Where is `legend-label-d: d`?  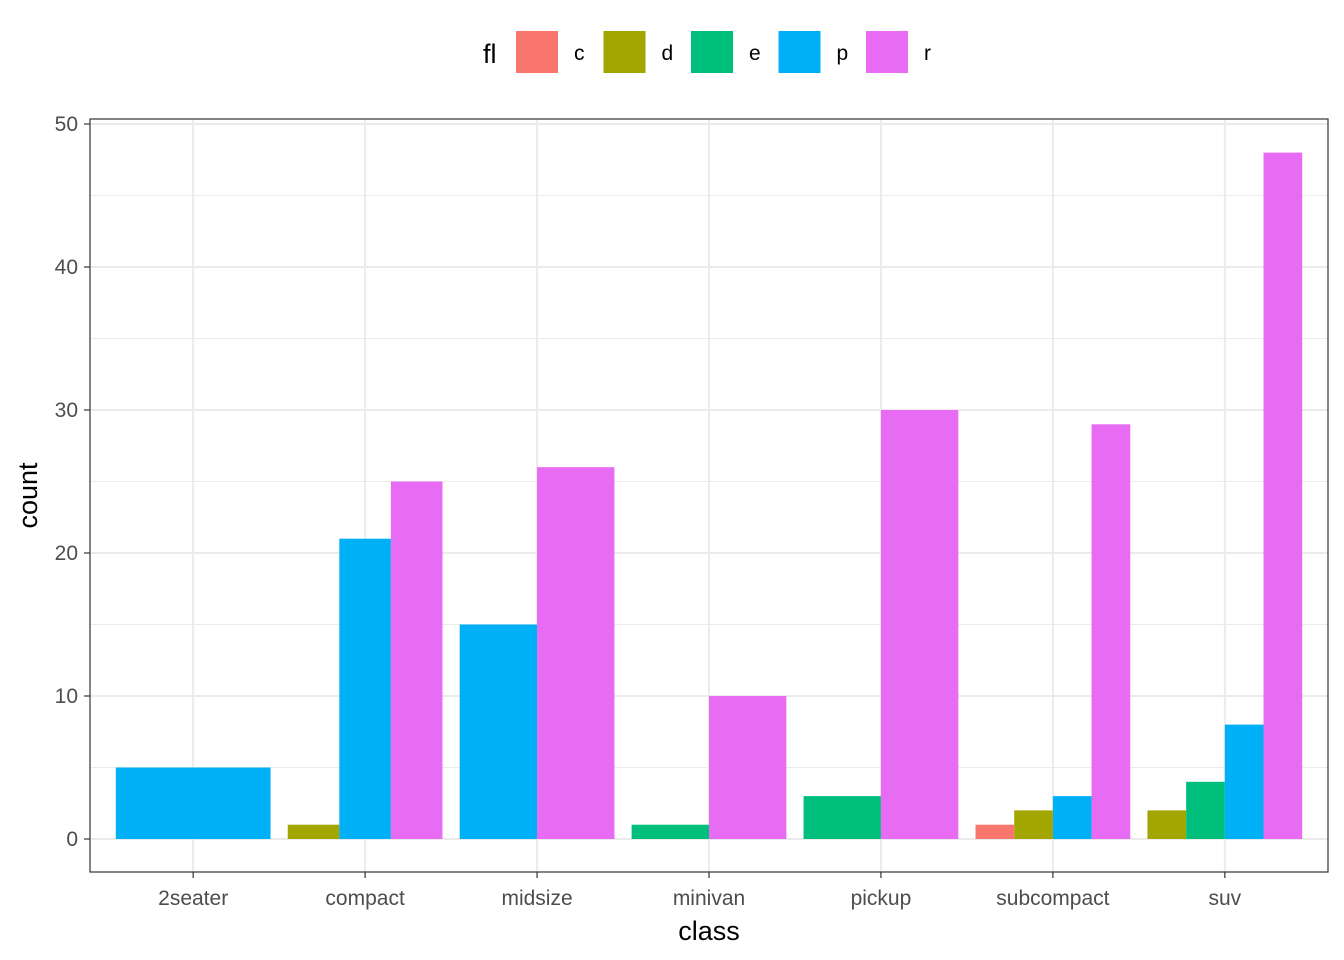 legend-label-d: d is located at coordinates (668, 53).